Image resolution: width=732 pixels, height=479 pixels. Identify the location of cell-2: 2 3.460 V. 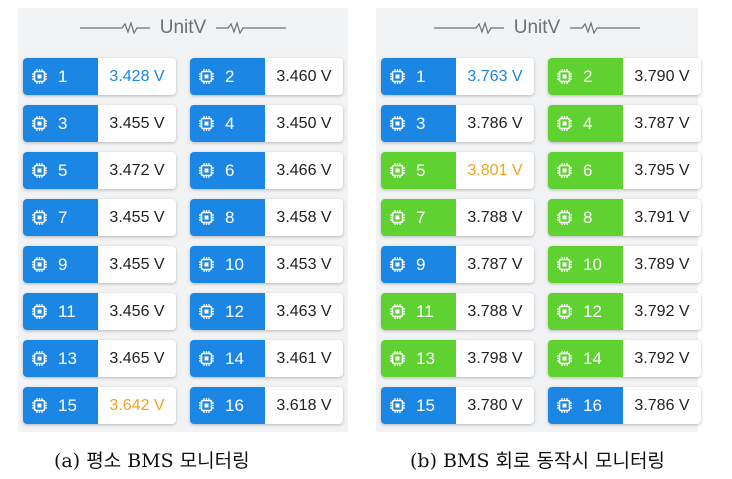
(266, 76).